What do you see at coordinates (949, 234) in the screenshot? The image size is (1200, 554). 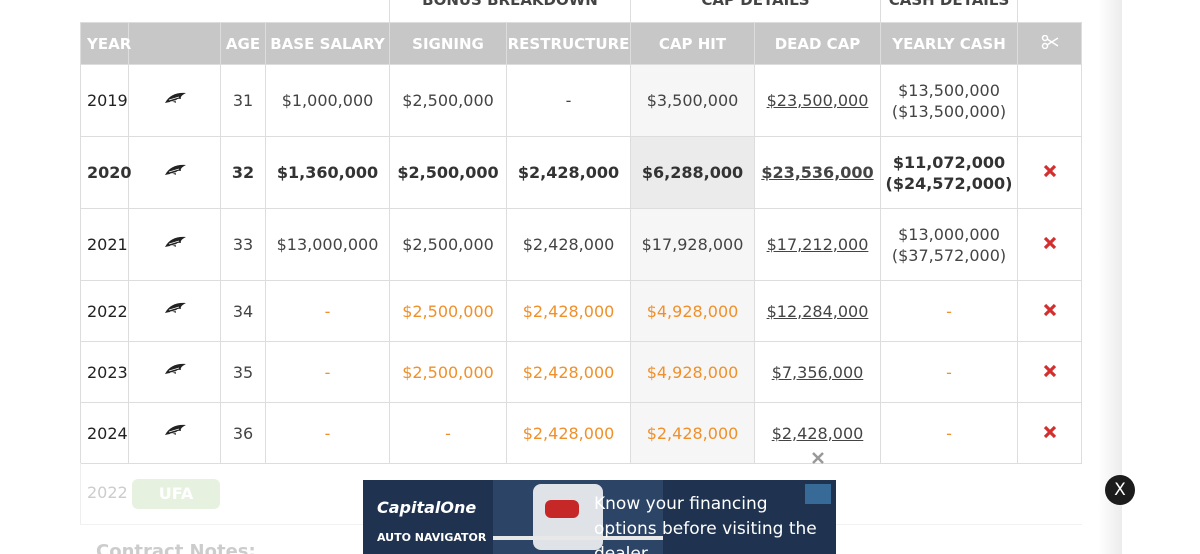 I see `yearly-cash-line: $13,000,000` at bounding box center [949, 234].